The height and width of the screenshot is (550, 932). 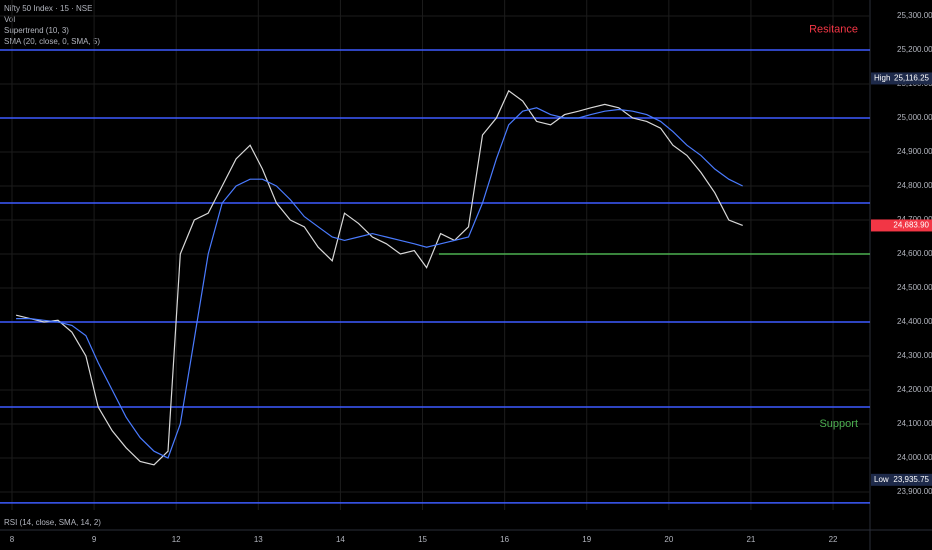 I want to click on price-tag-value: 23,935.75, so click(x=911, y=479).